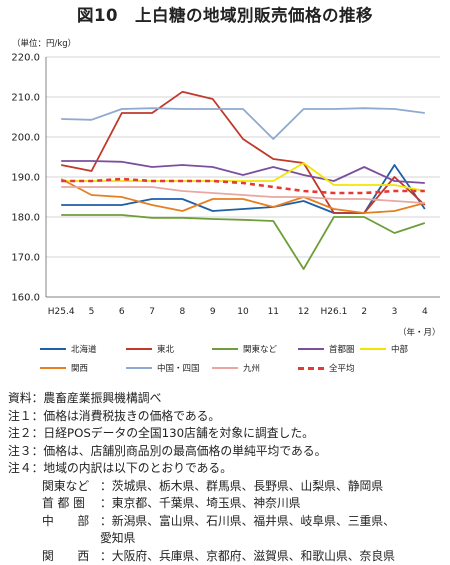 The image size is (450, 565). What do you see at coordinates (419, 332) in the screenshot?
I see `x-axis-note: （年・月）` at bounding box center [419, 332].